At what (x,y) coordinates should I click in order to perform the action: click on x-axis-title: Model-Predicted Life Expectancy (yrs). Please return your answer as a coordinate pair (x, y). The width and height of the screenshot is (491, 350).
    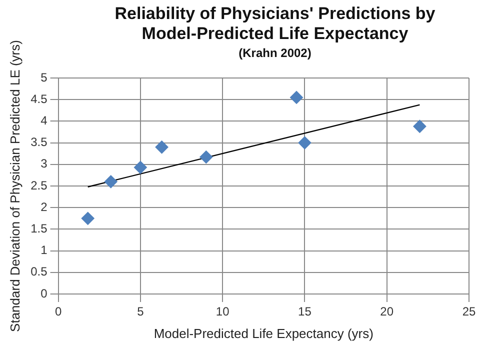
    Looking at the image, I should click on (264, 333).